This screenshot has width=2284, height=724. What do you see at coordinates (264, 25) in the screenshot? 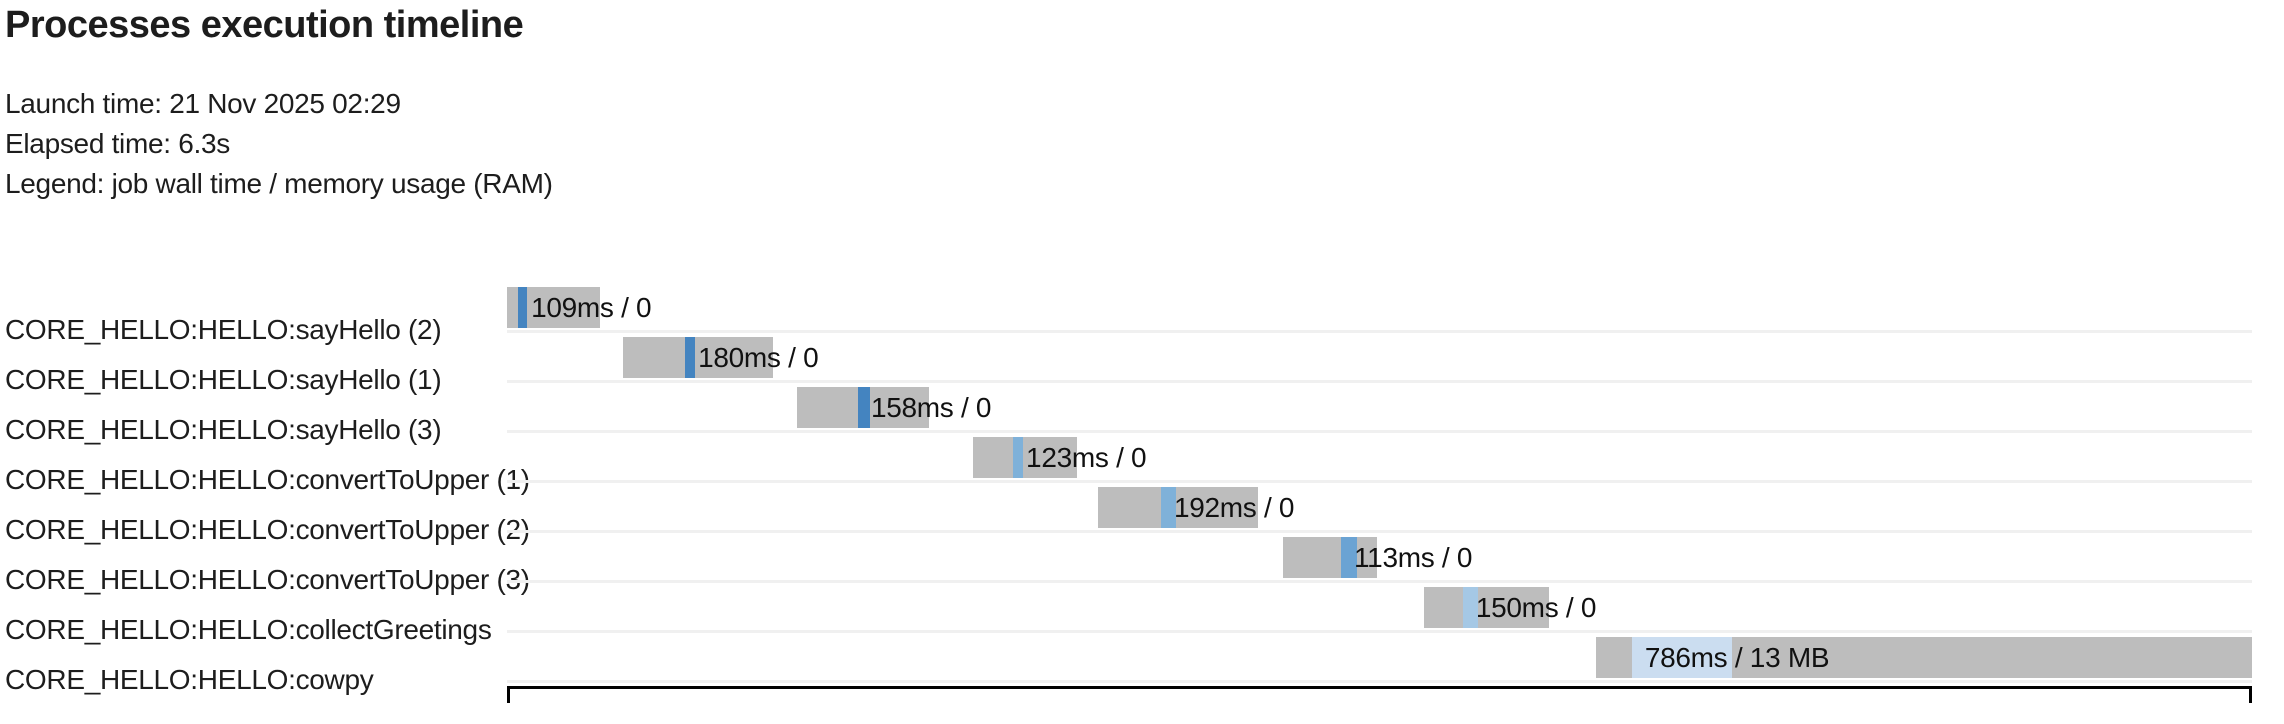
I see `page-title: Processes execution timeline` at bounding box center [264, 25].